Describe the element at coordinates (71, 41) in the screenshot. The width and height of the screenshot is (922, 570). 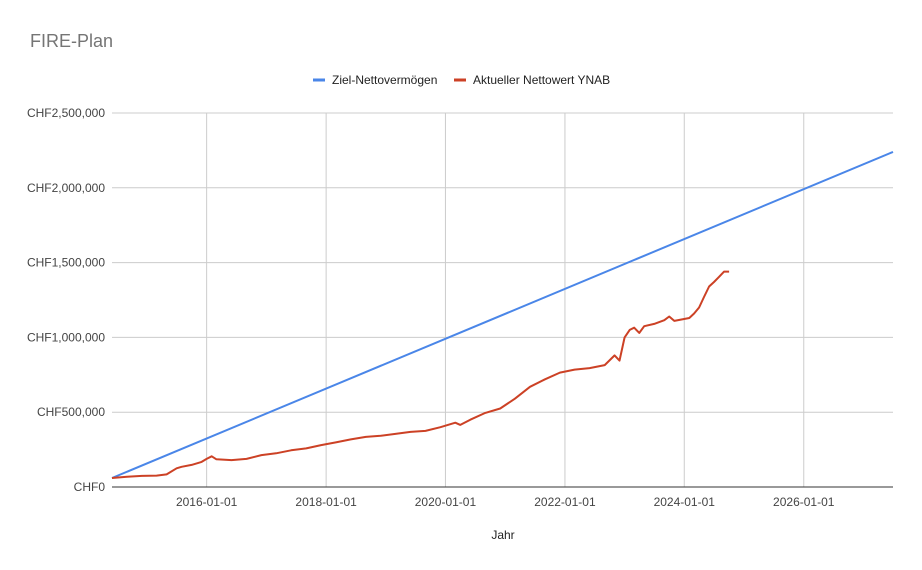
I see `chart-title: FIRE-Plan` at that location.